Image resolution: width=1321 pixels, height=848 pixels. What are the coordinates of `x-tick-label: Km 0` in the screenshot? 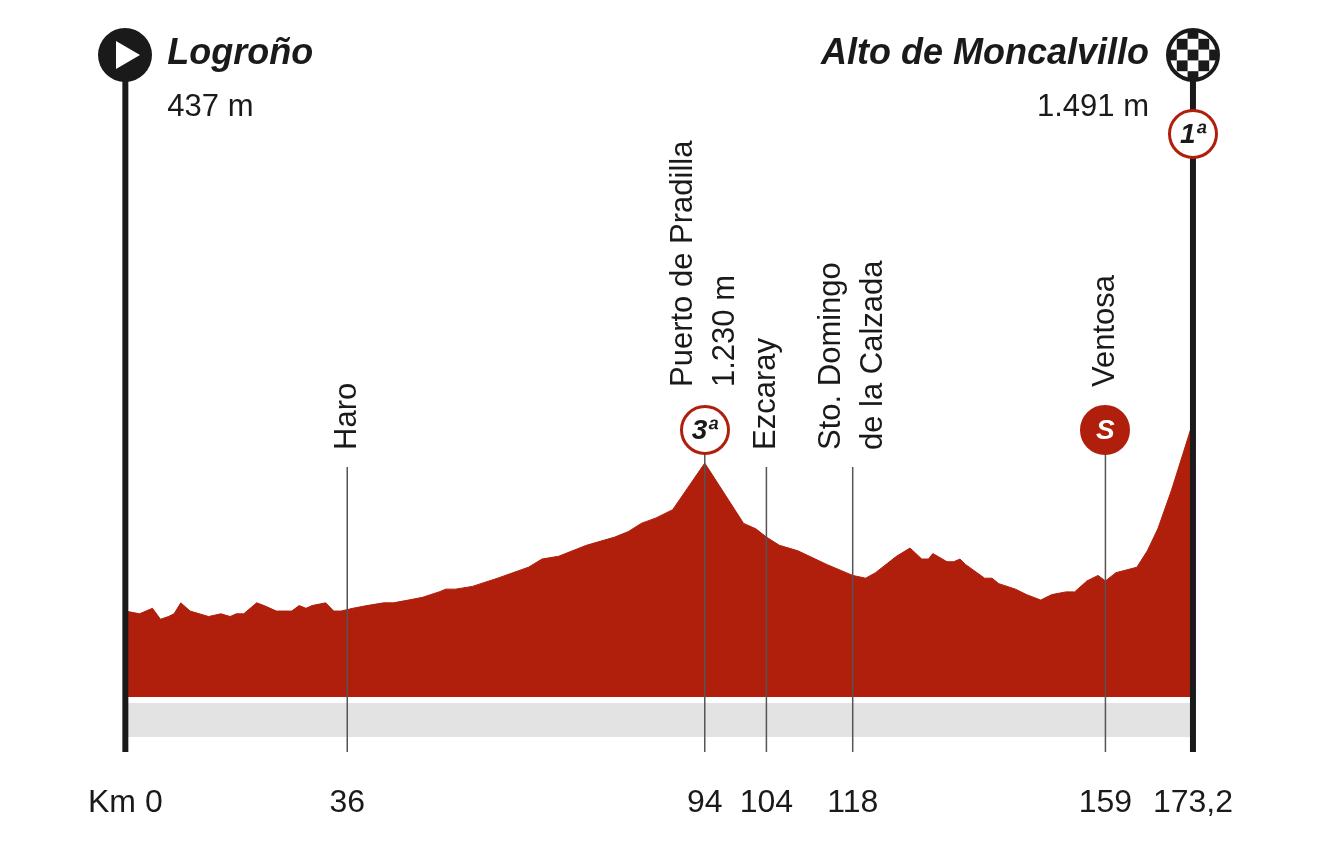 It's located at (125, 801).